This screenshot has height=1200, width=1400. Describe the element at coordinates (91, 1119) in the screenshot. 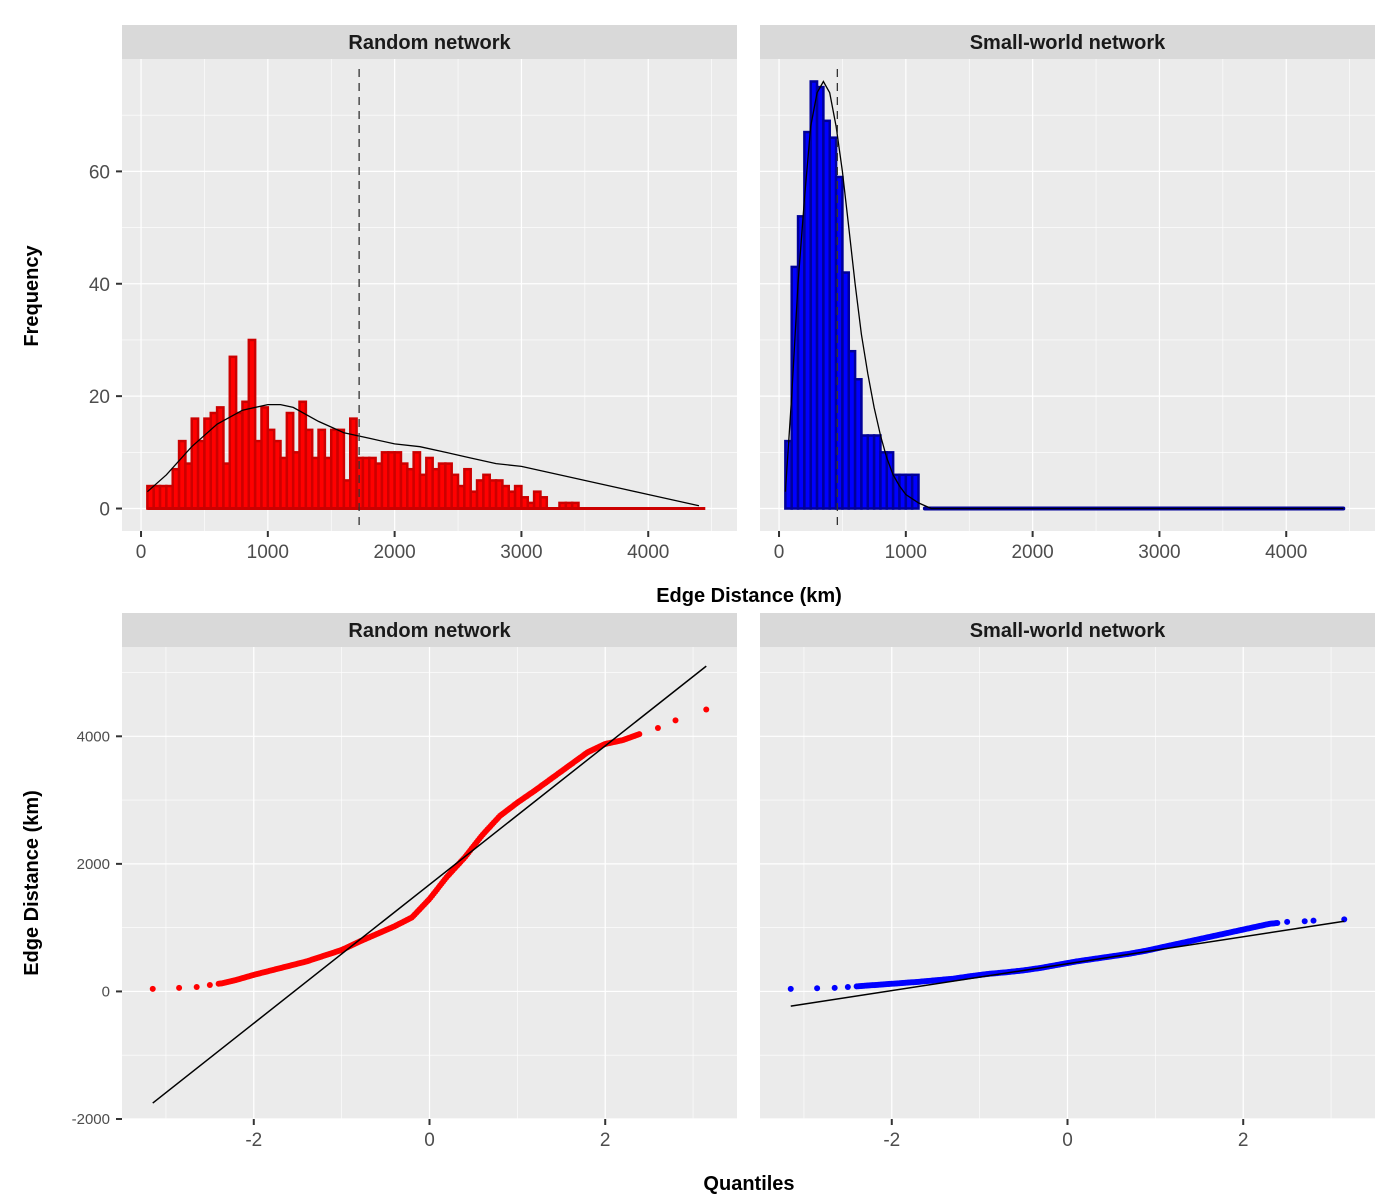

I see `y-tick-label: -2000` at that location.